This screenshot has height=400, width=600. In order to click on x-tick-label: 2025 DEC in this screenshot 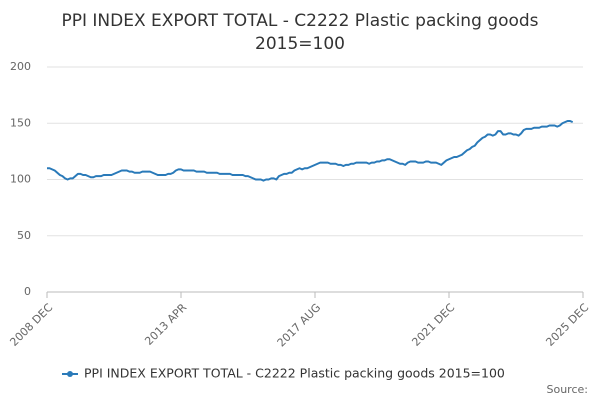, I will do `click(567, 325)`.